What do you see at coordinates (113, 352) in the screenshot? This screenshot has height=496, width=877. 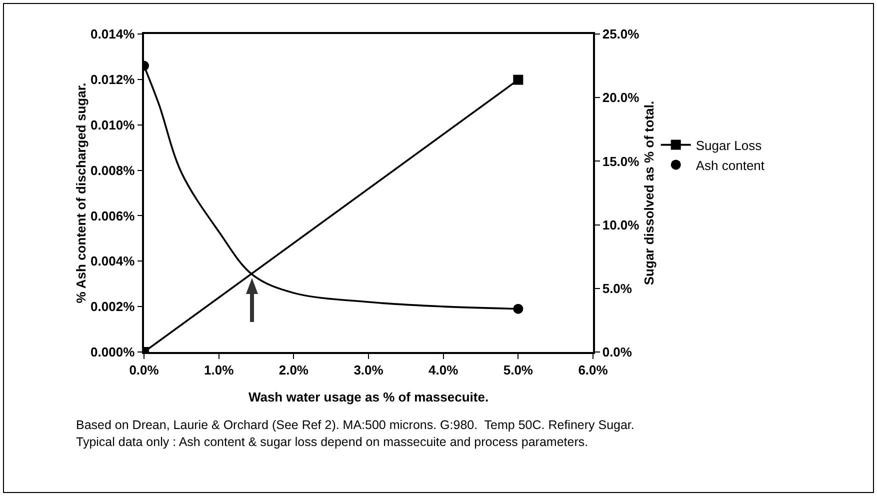 I see `y-tick-label: 0.000%` at bounding box center [113, 352].